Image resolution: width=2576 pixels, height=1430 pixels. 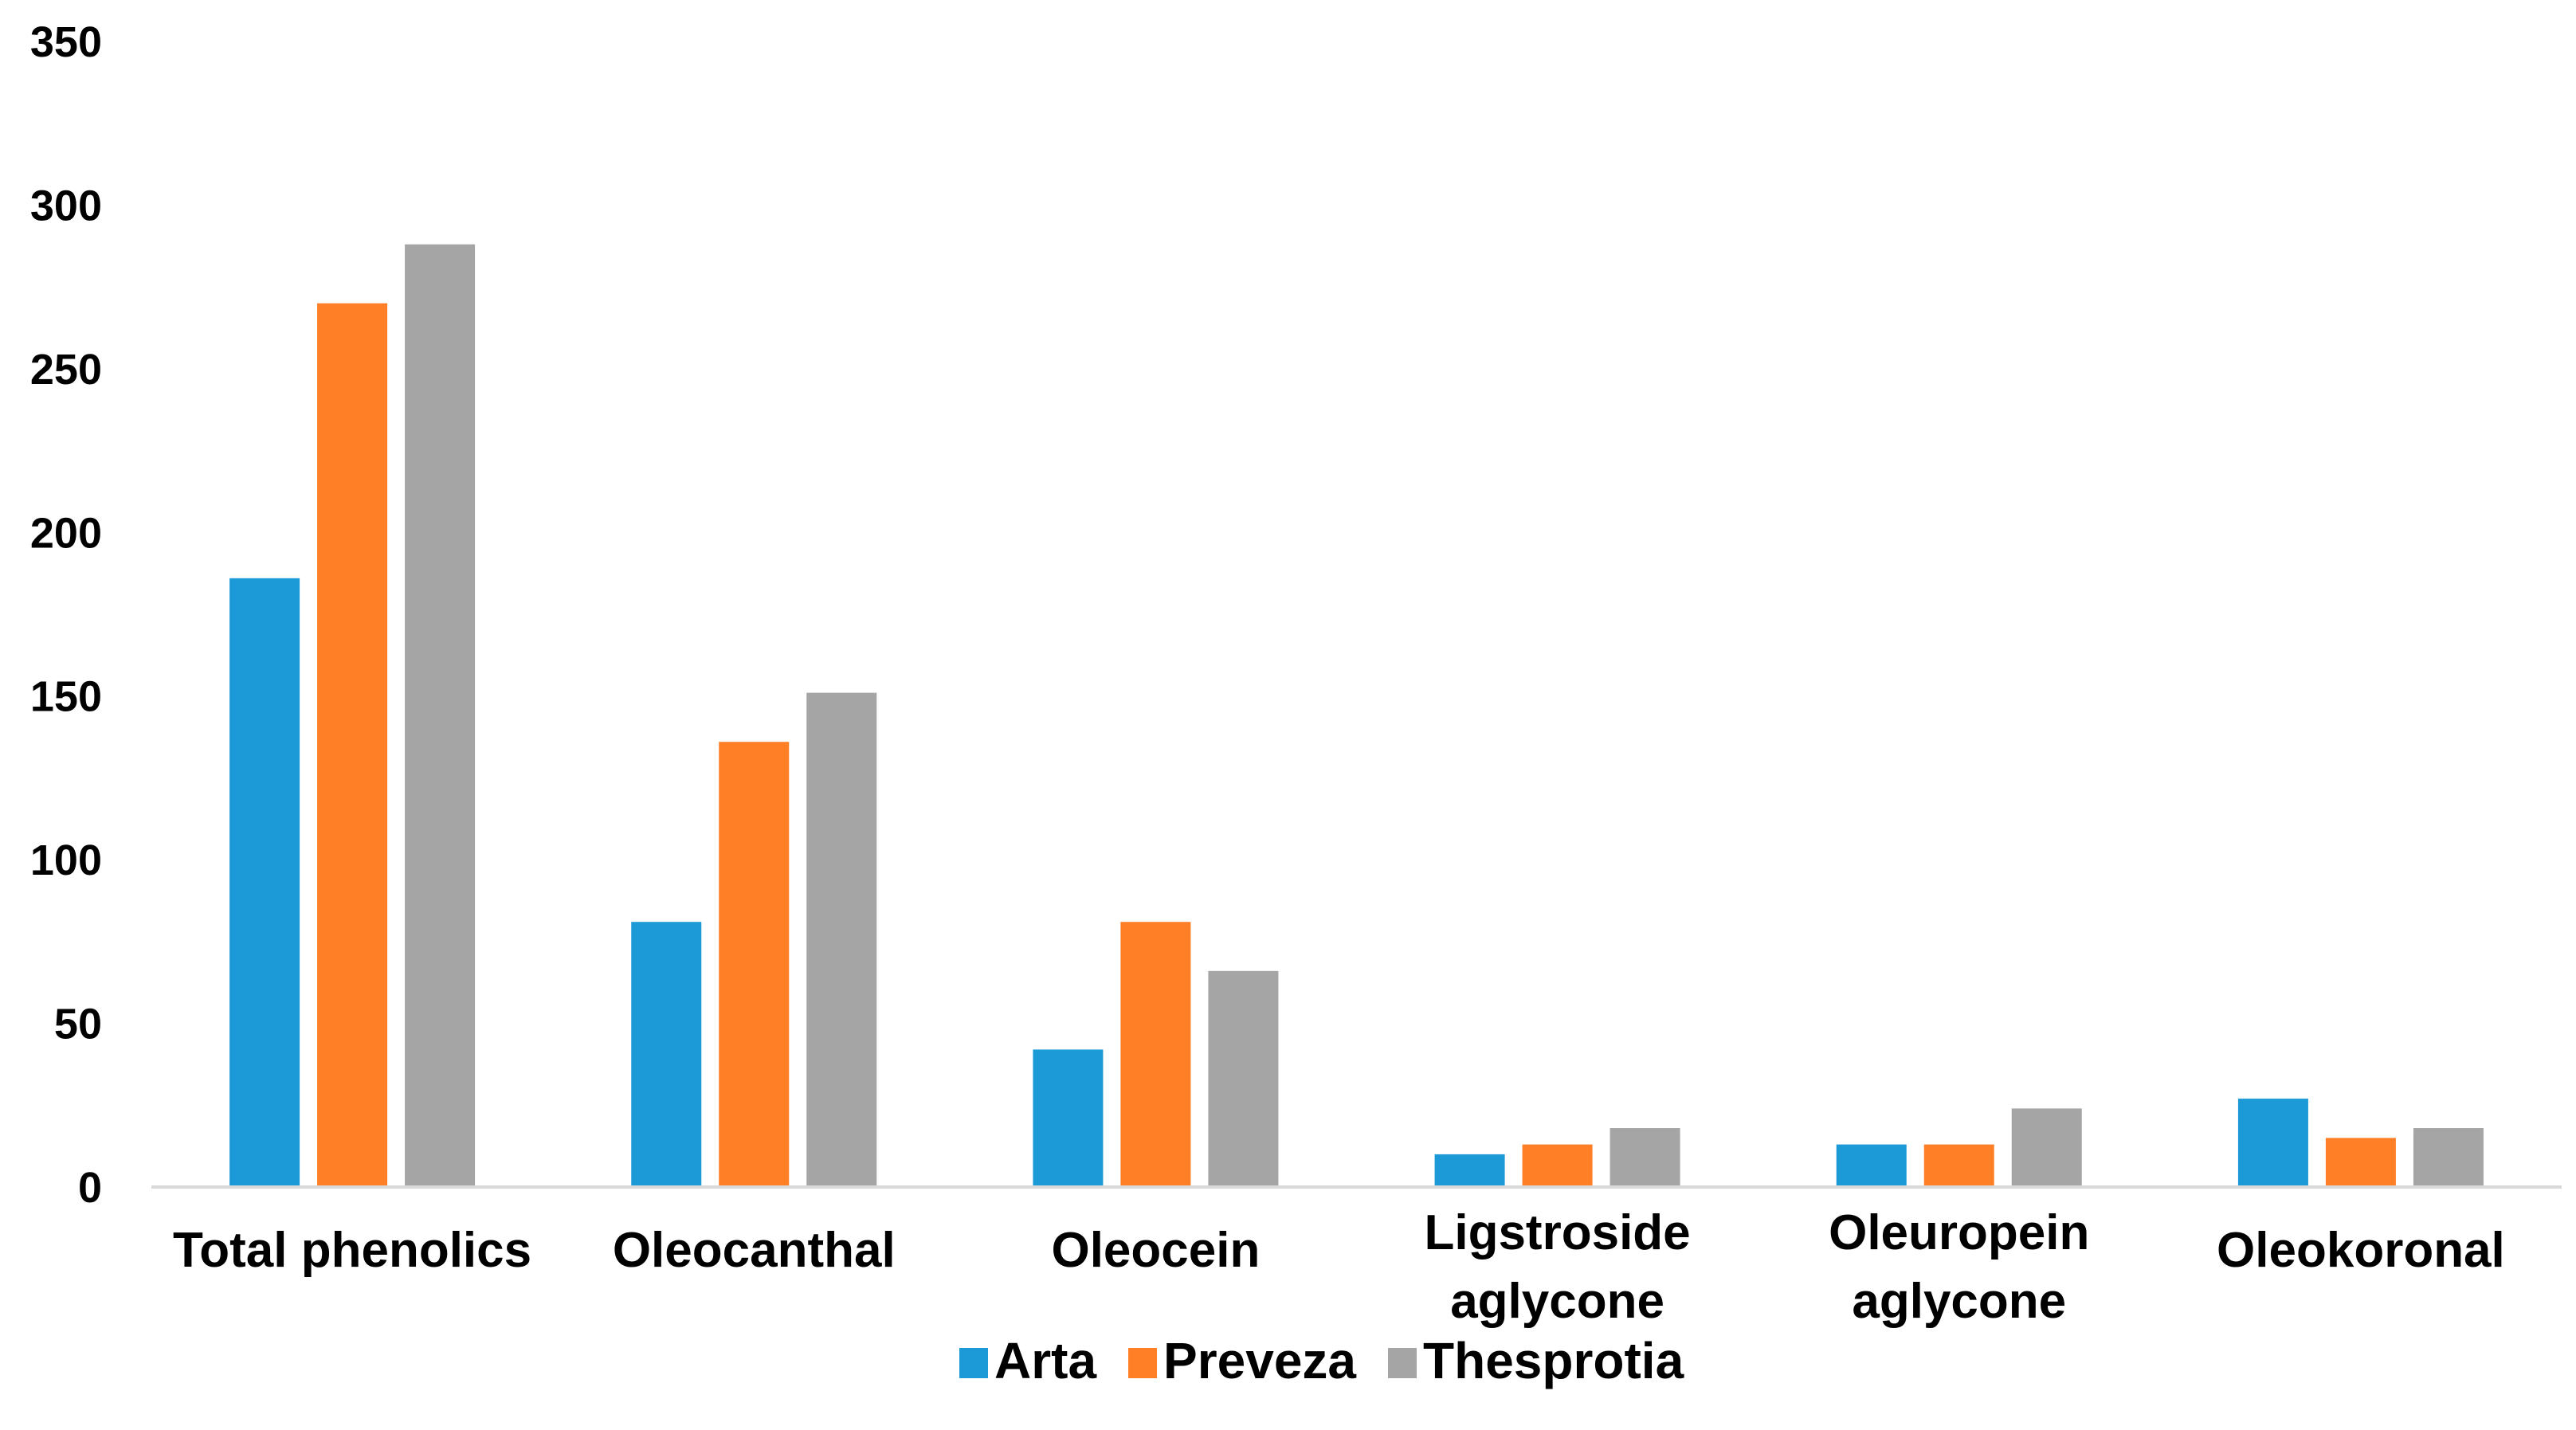 I want to click on y-tick-label: 100, so click(x=66, y=860).